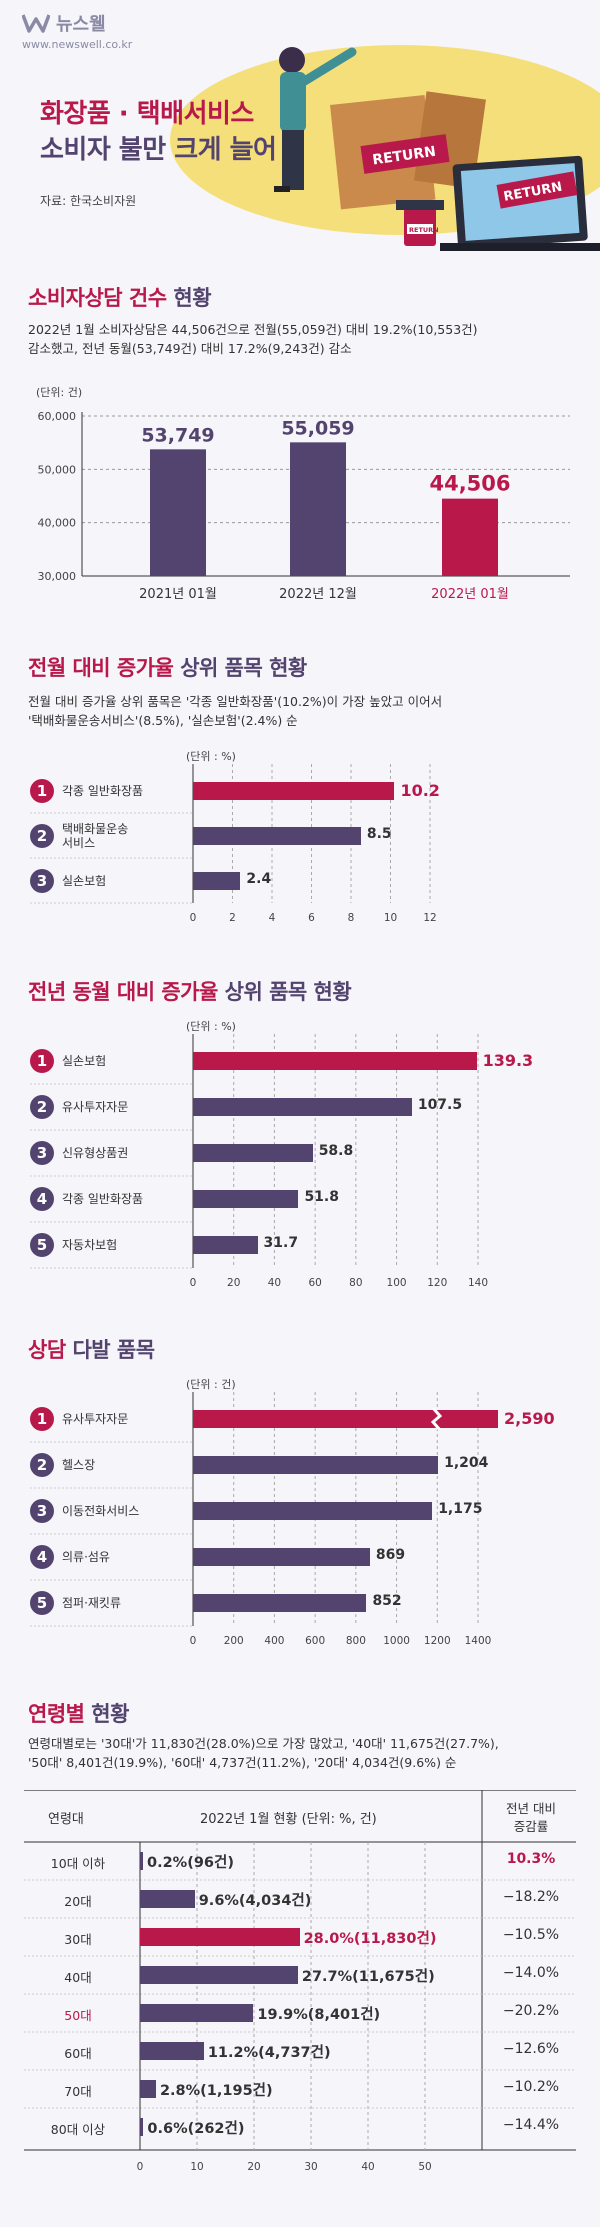 The image size is (600, 2227). Describe the element at coordinates (531, 2049) in the screenshot. I see `chart5-change-label: −12.6%` at that location.